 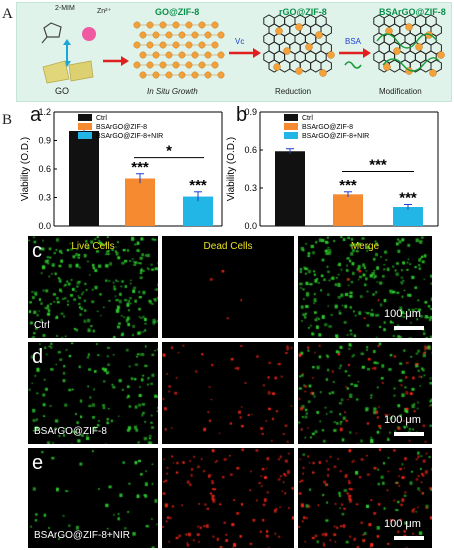 What do you see at coordinates (228, 498) in the screenshot?
I see `micro-dead-bsargo-nir` at bounding box center [228, 498].